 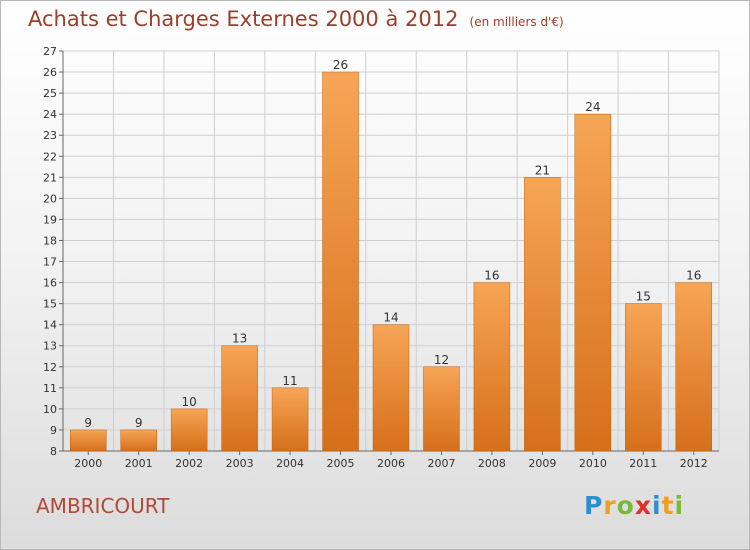 What do you see at coordinates (289, 381) in the screenshot?
I see `bar-value-label: 11` at bounding box center [289, 381].